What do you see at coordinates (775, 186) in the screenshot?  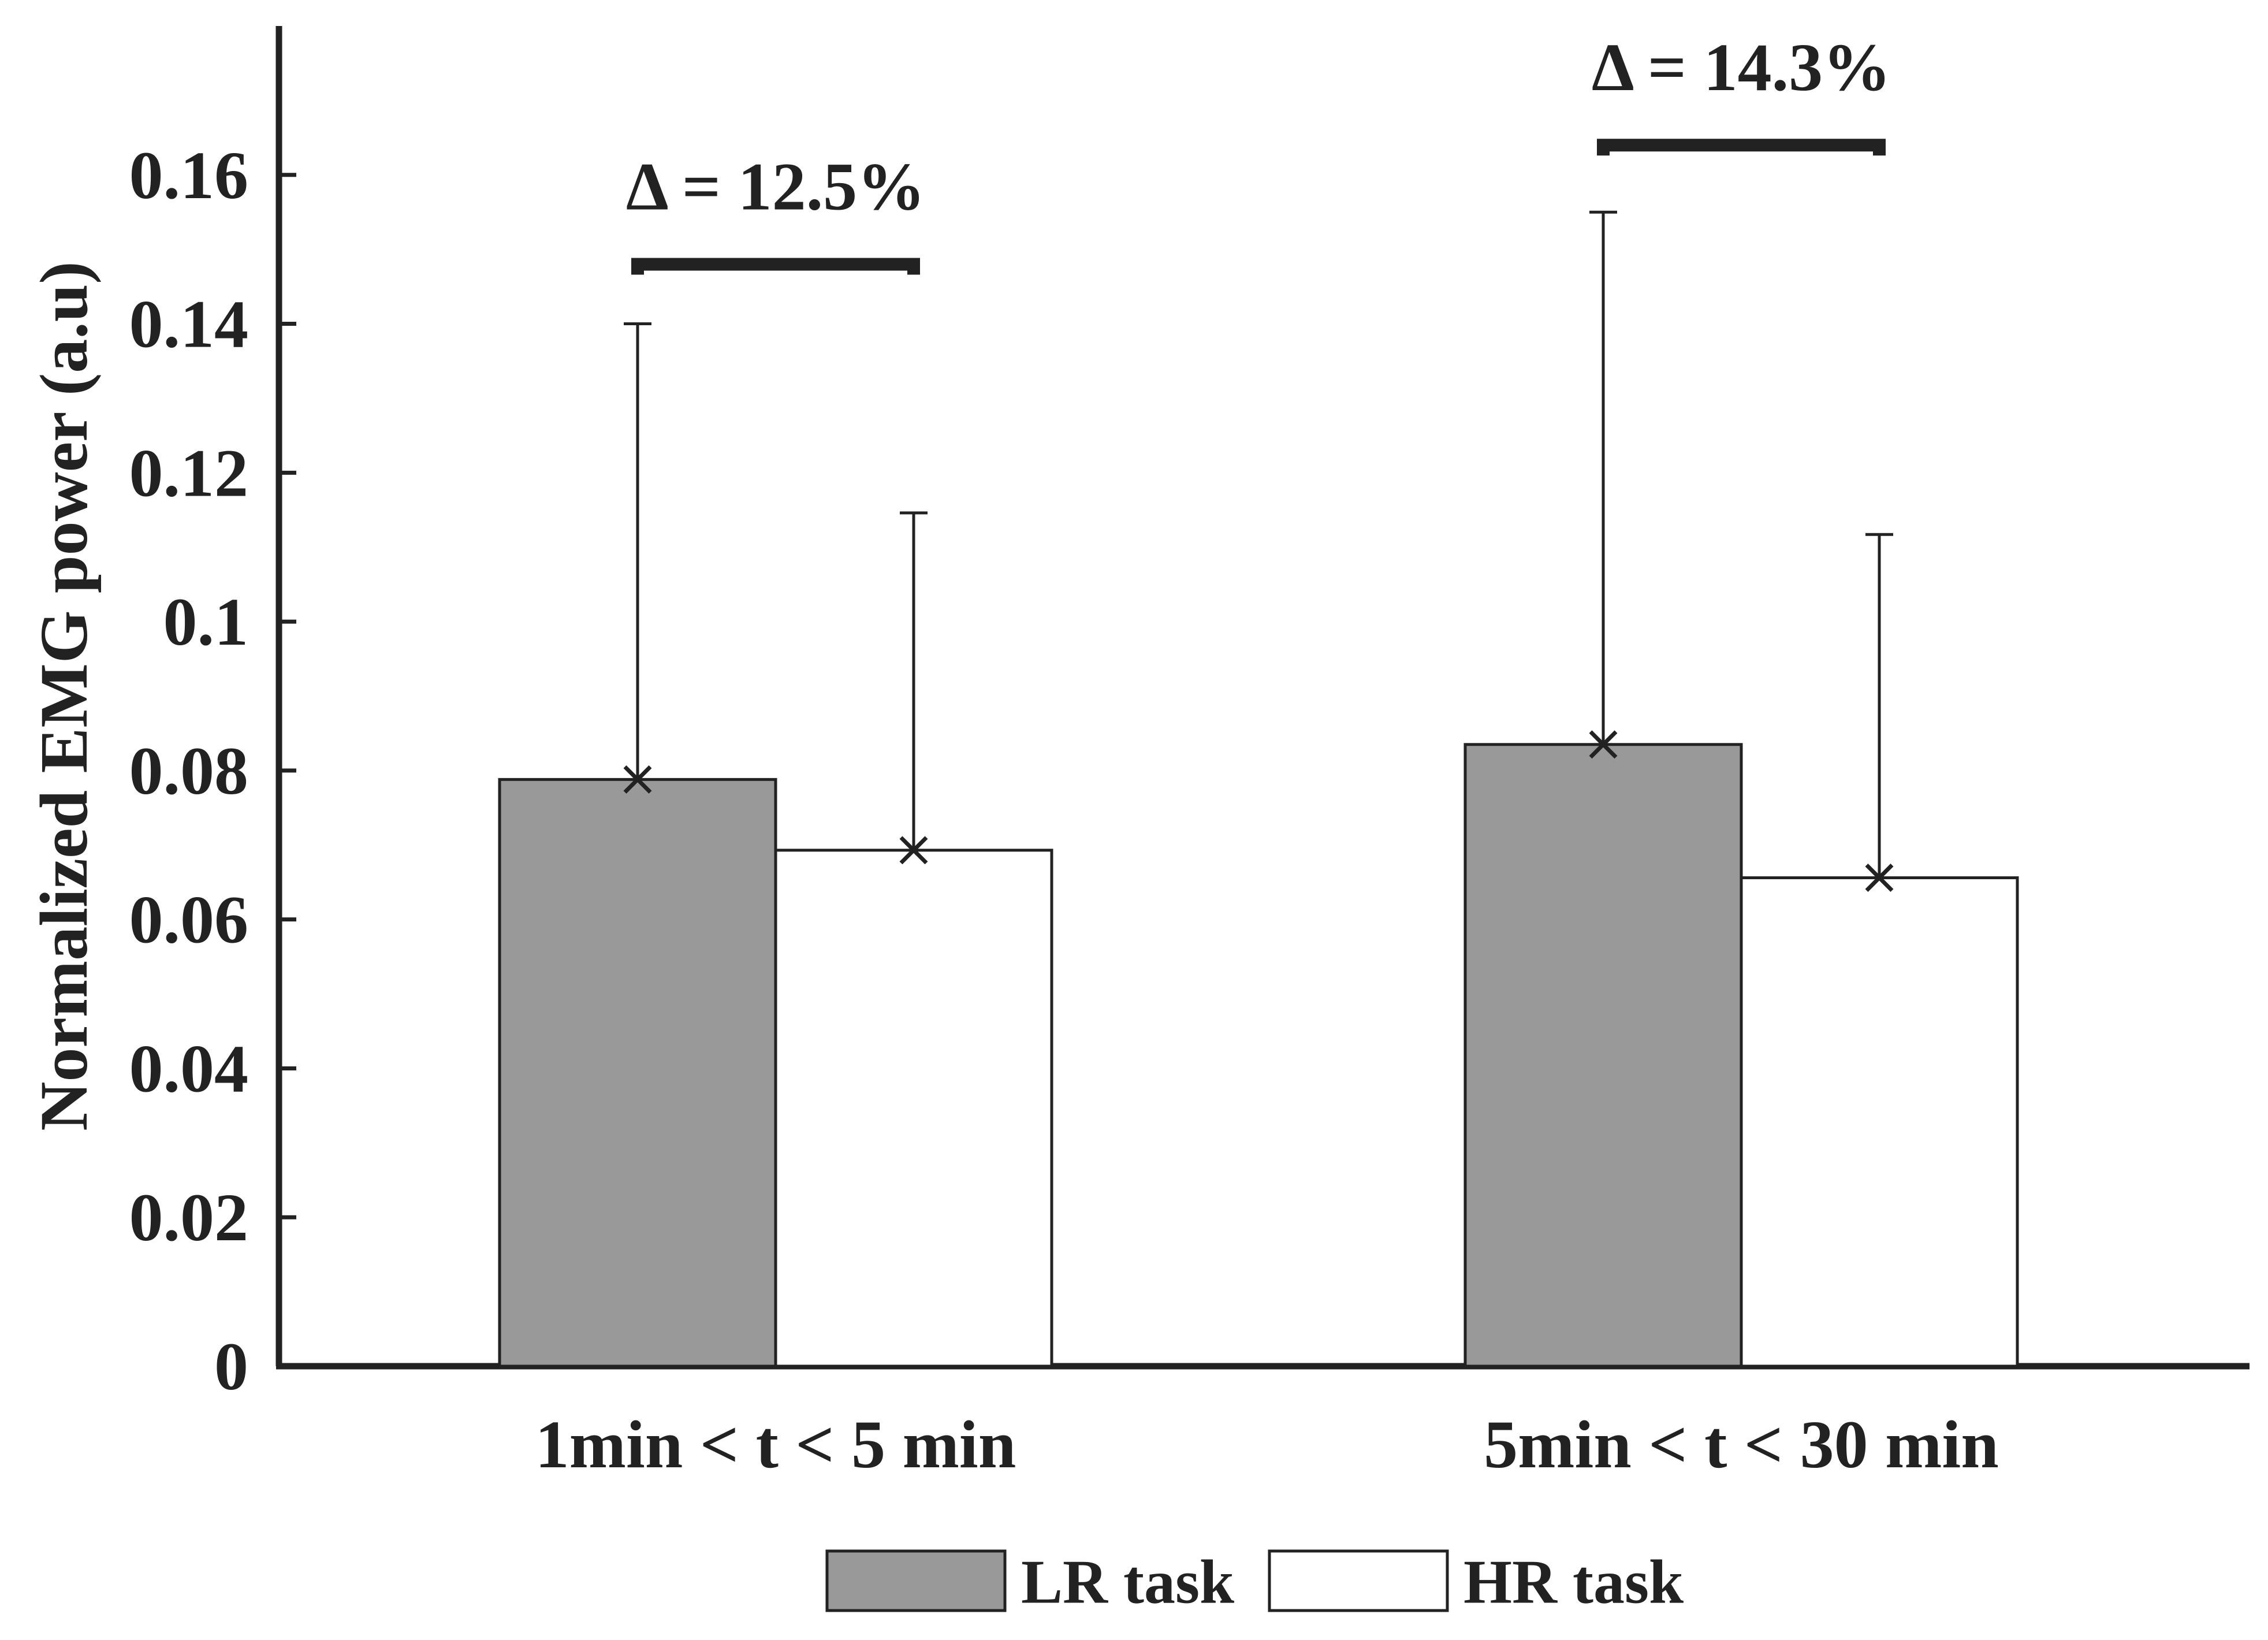 I see `delta-annotation-1: Δ = 12.5%` at bounding box center [775, 186].